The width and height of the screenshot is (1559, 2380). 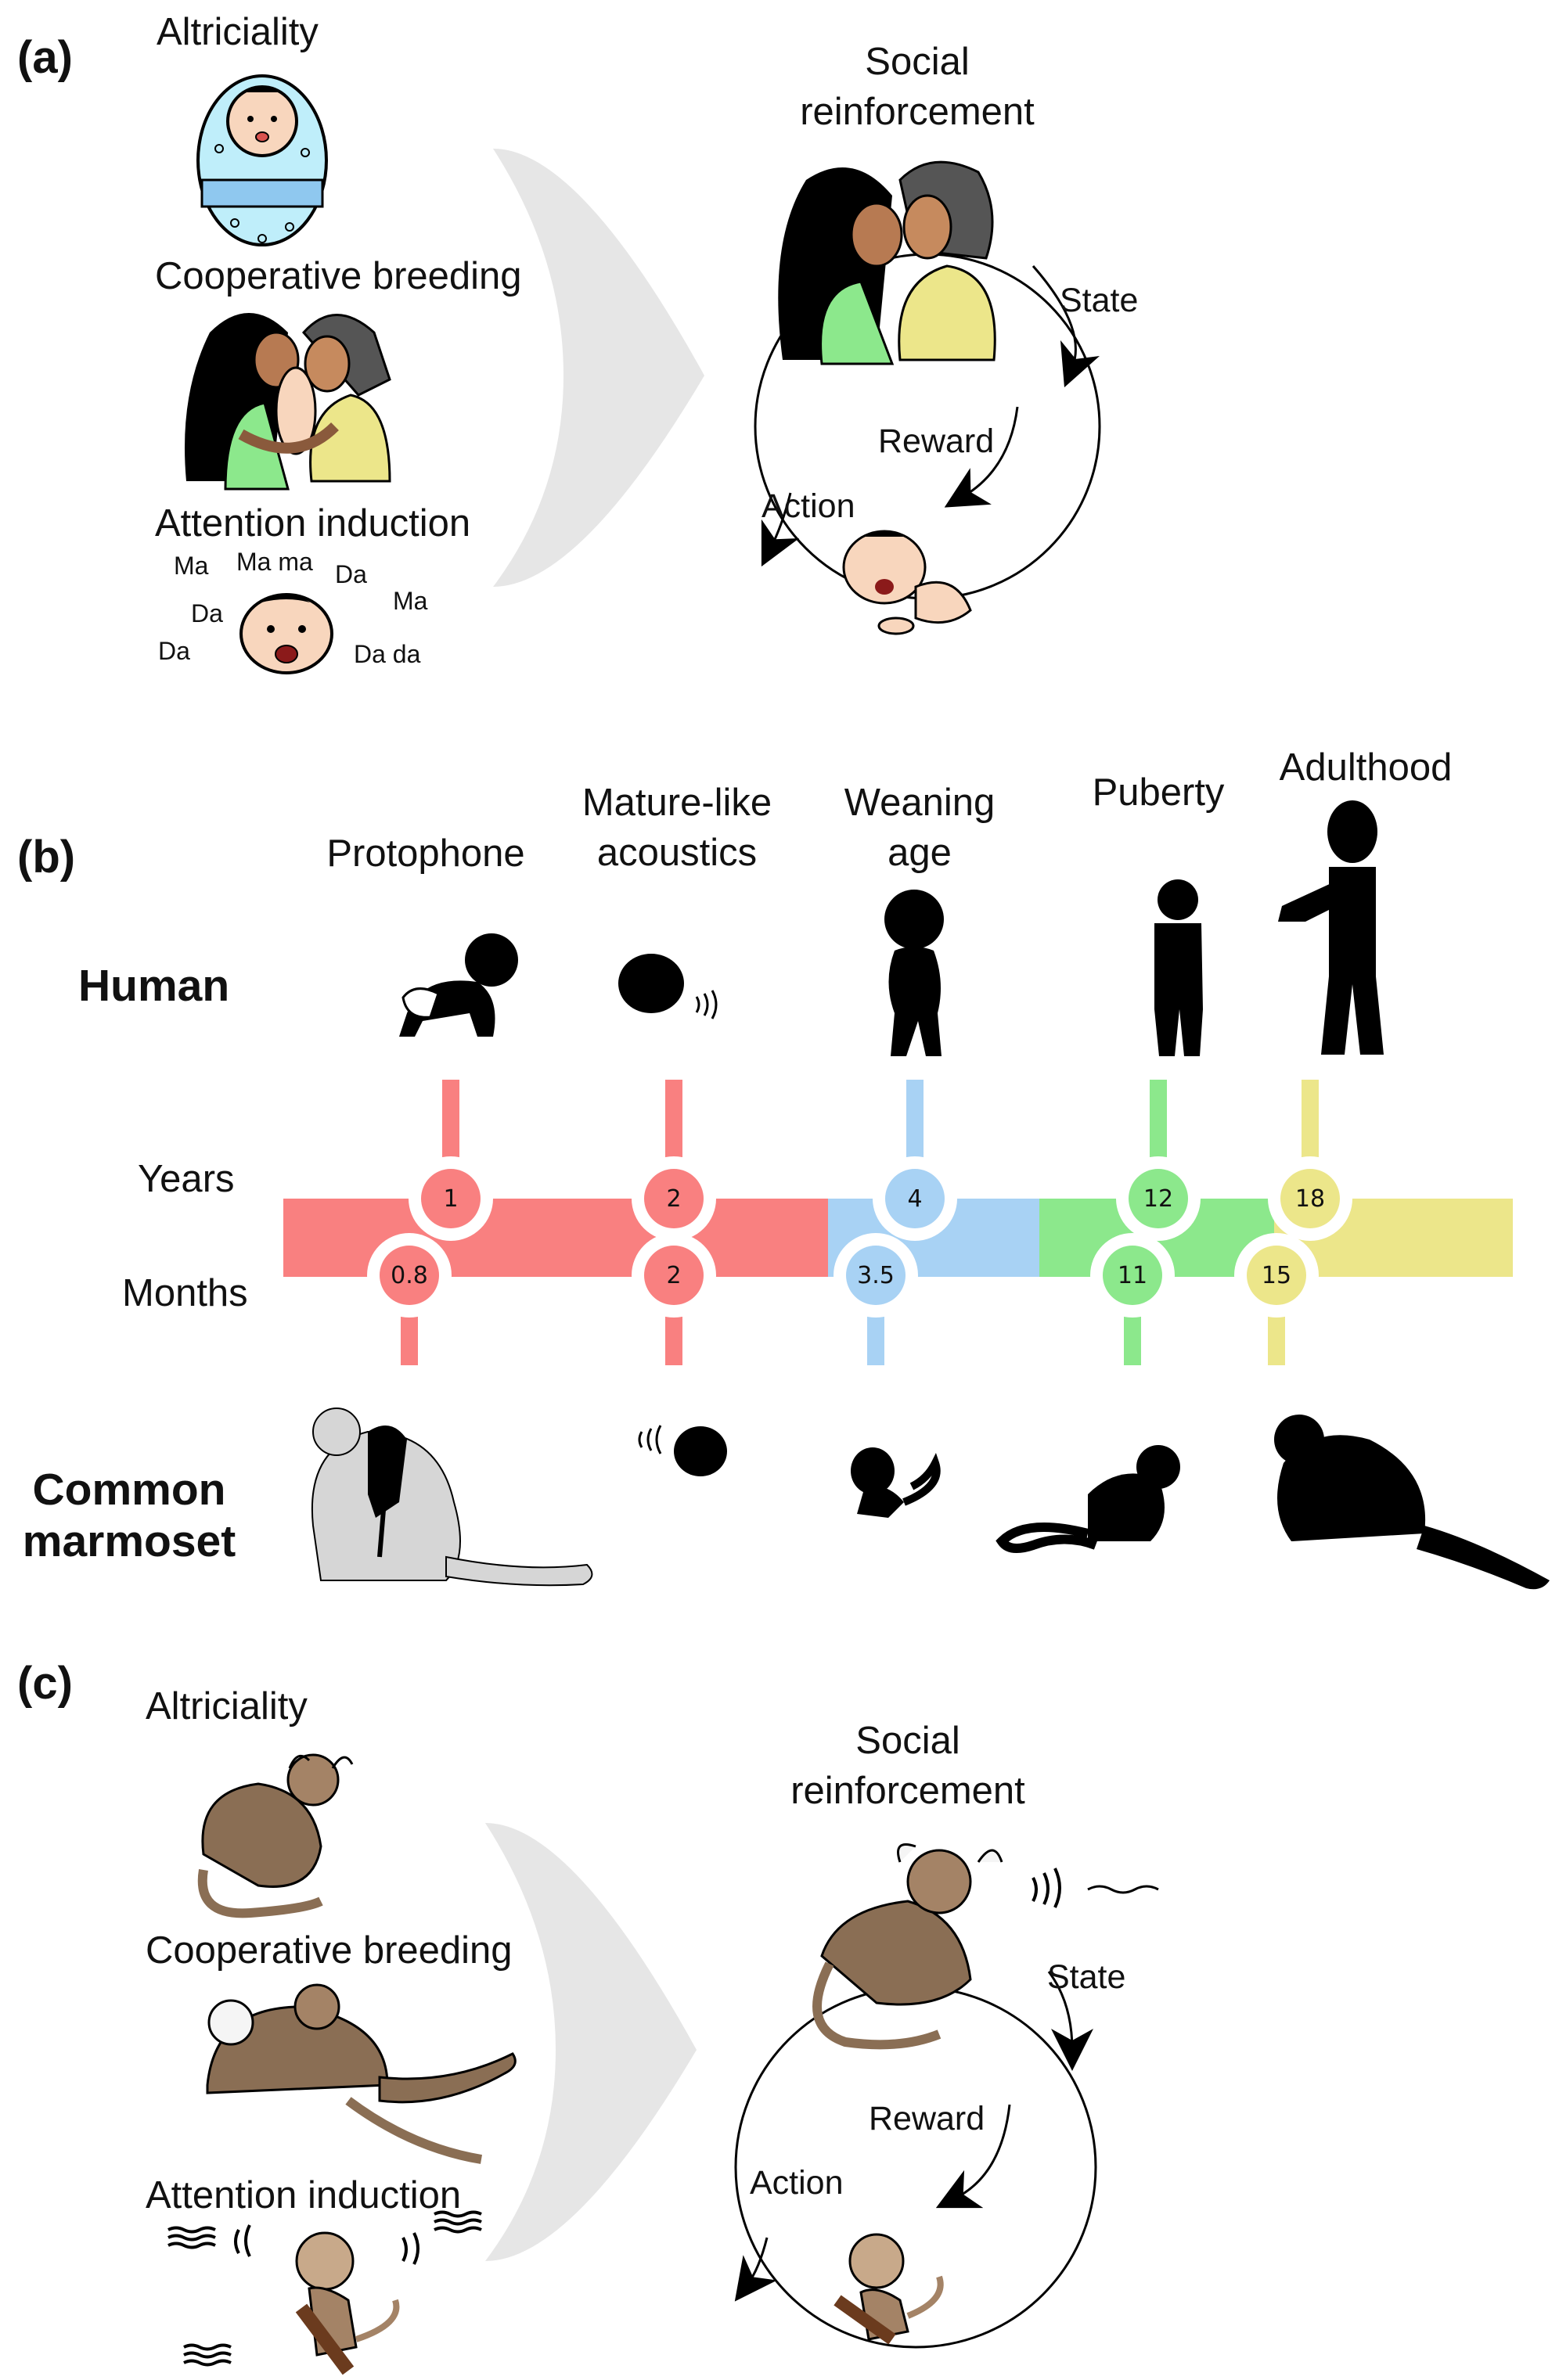 I want to click on months-node-11: 11, so click(x=1132, y=1275).